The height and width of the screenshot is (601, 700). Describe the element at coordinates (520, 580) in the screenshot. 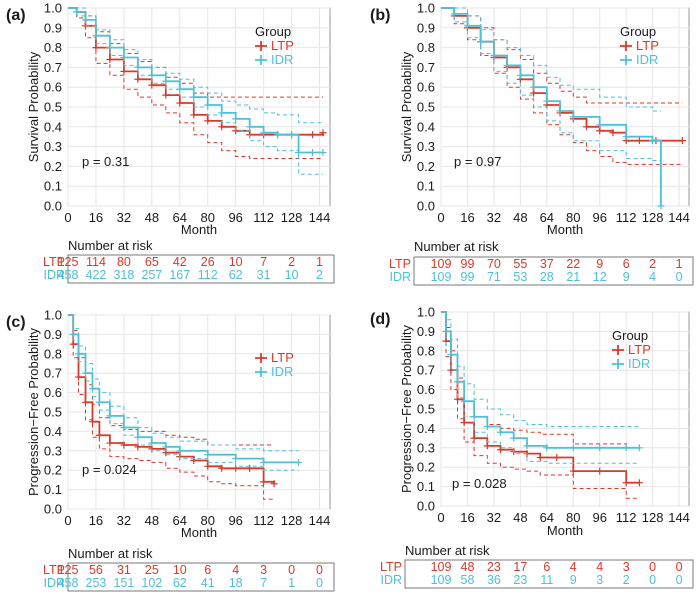

I see `risk-count: 23` at that location.